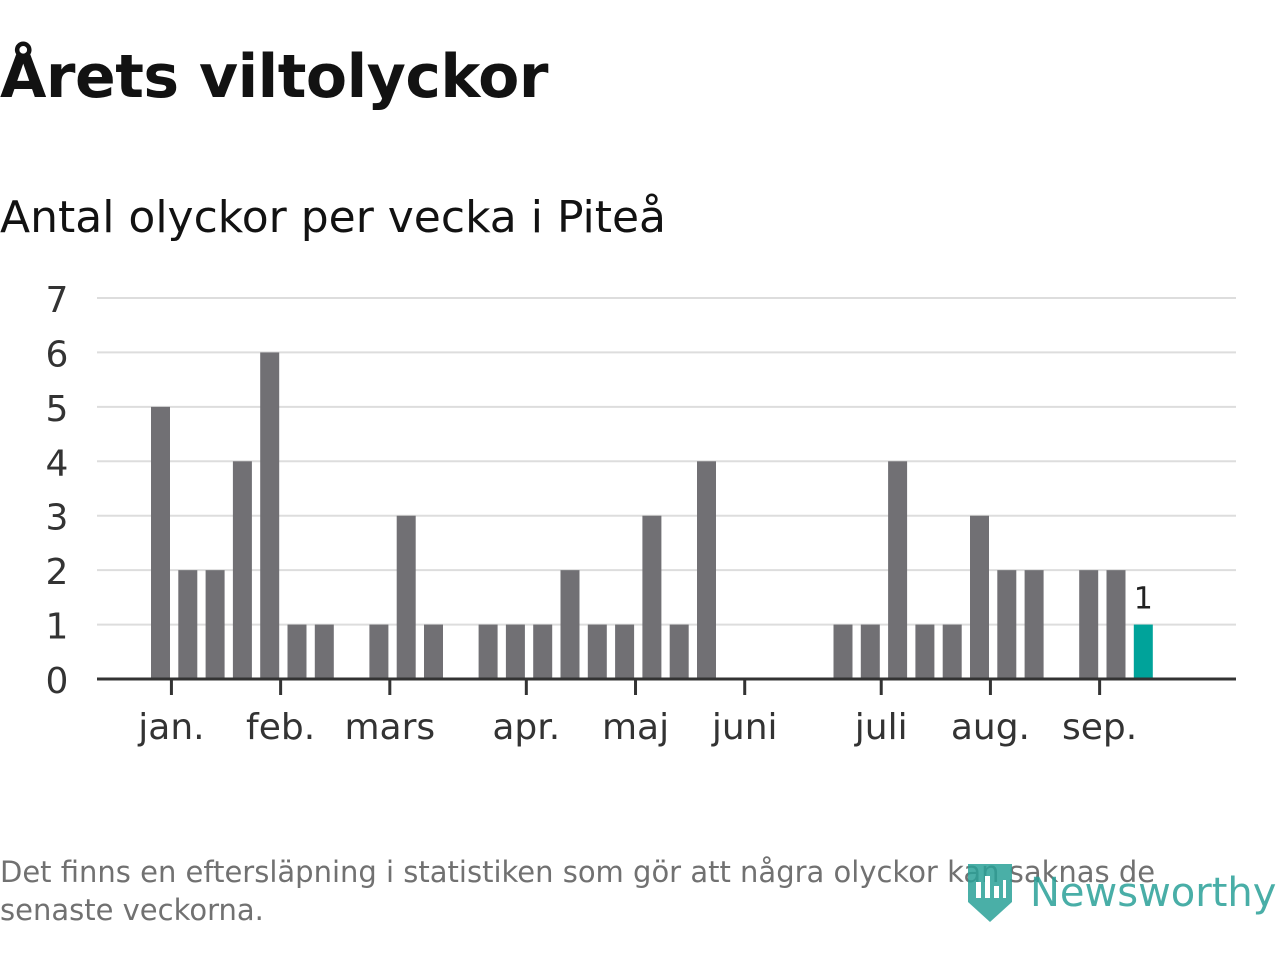  I want to click on y-axis-ticks: 0 1 2 3 4 5 6 7, so click(57, 491).